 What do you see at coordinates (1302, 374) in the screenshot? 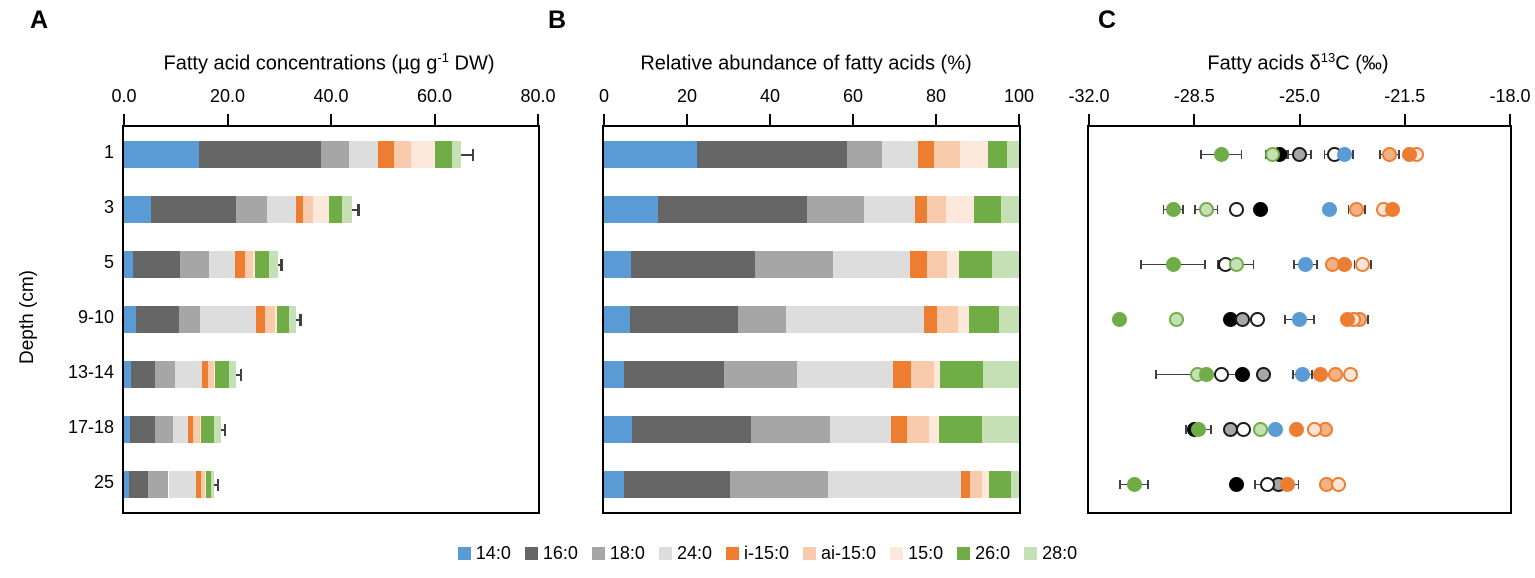
I see `marker-14:0` at bounding box center [1302, 374].